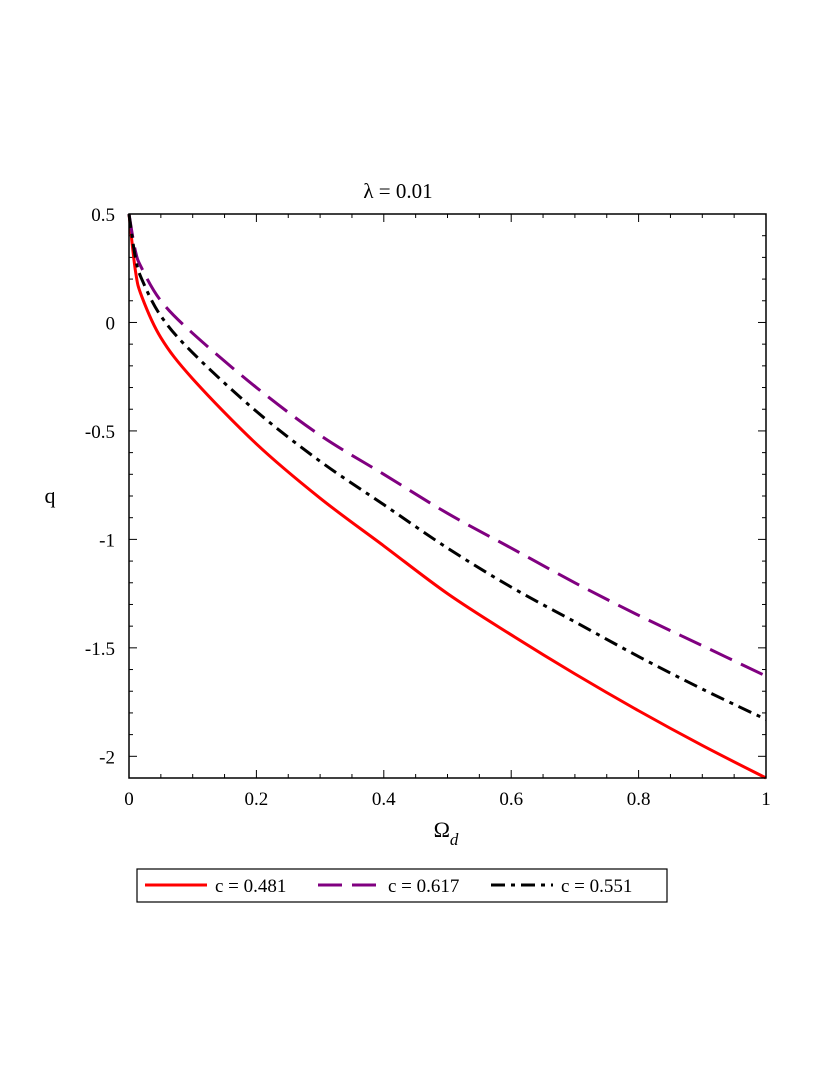 This screenshot has width=830, height=1075. I want to click on legend-label-1: c = 0.481, so click(250, 886).